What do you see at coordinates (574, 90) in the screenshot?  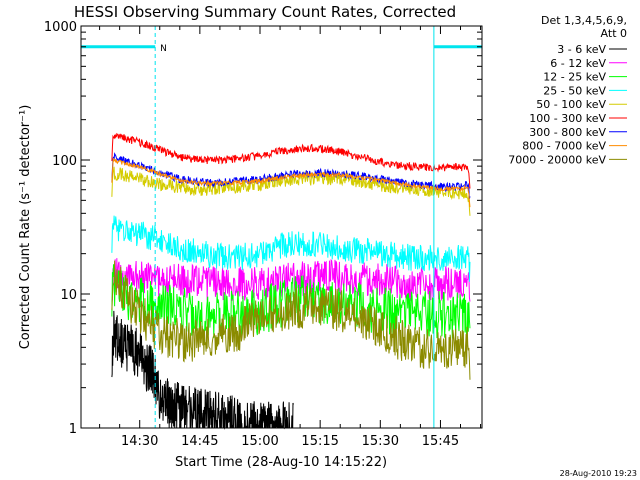 I see `legend-label-4: 25 - 50 keV` at bounding box center [574, 90].